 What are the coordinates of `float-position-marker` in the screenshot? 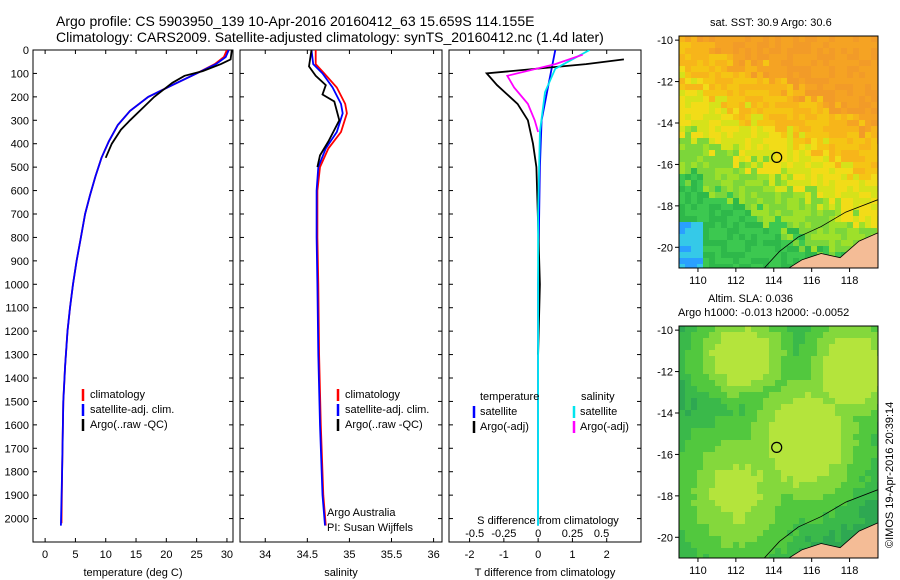 It's located at (777, 447).